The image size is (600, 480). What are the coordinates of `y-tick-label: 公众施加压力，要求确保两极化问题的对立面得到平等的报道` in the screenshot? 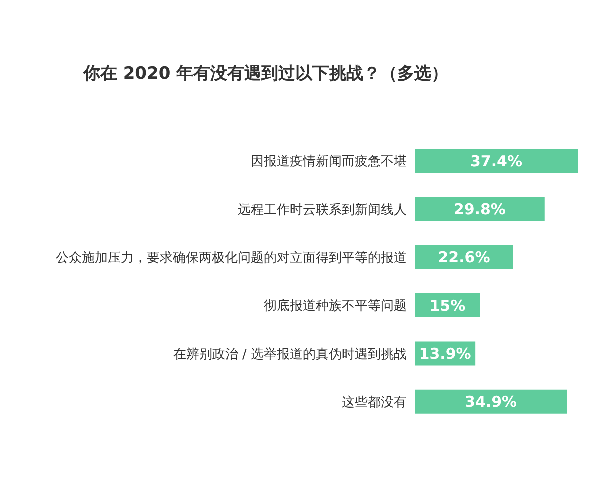 It's located at (231, 258).